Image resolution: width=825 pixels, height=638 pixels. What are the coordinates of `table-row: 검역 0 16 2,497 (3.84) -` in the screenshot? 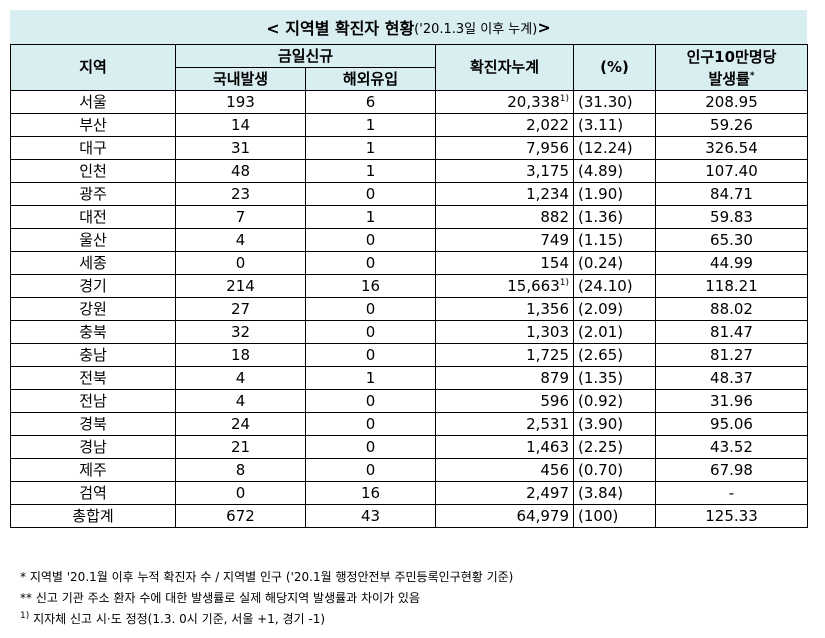 It's located at (409, 493).